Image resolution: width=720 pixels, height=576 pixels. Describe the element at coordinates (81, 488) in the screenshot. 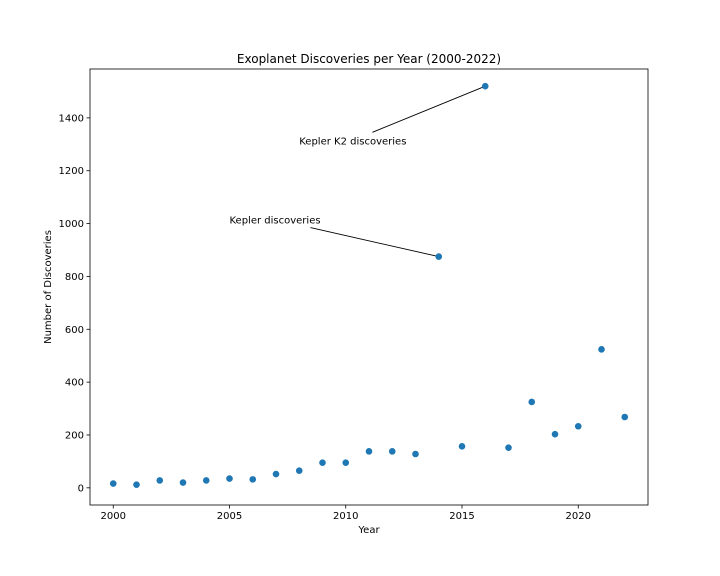

I see `y-tick-label: 0` at that location.